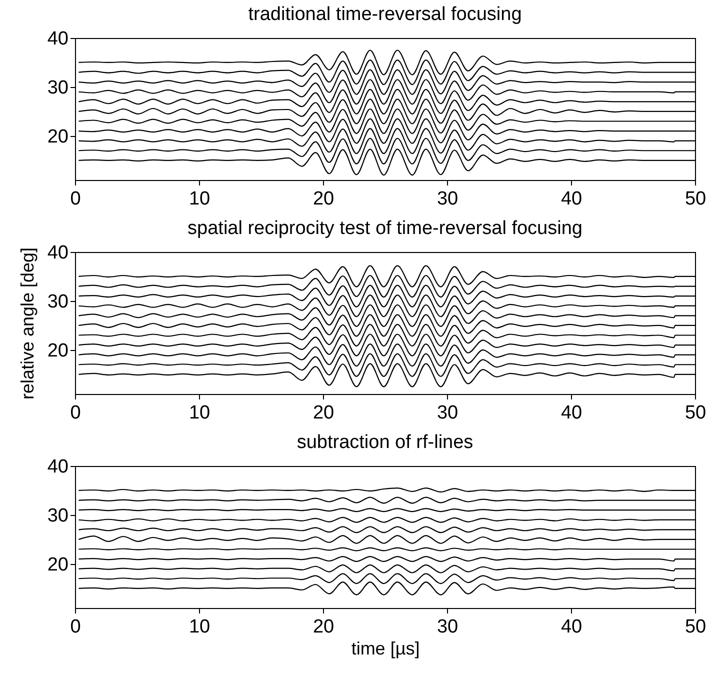 The height and width of the screenshot is (689, 718). What do you see at coordinates (27, 323) in the screenshot?
I see `y-axis-title: relative angle [deg]` at bounding box center [27, 323].